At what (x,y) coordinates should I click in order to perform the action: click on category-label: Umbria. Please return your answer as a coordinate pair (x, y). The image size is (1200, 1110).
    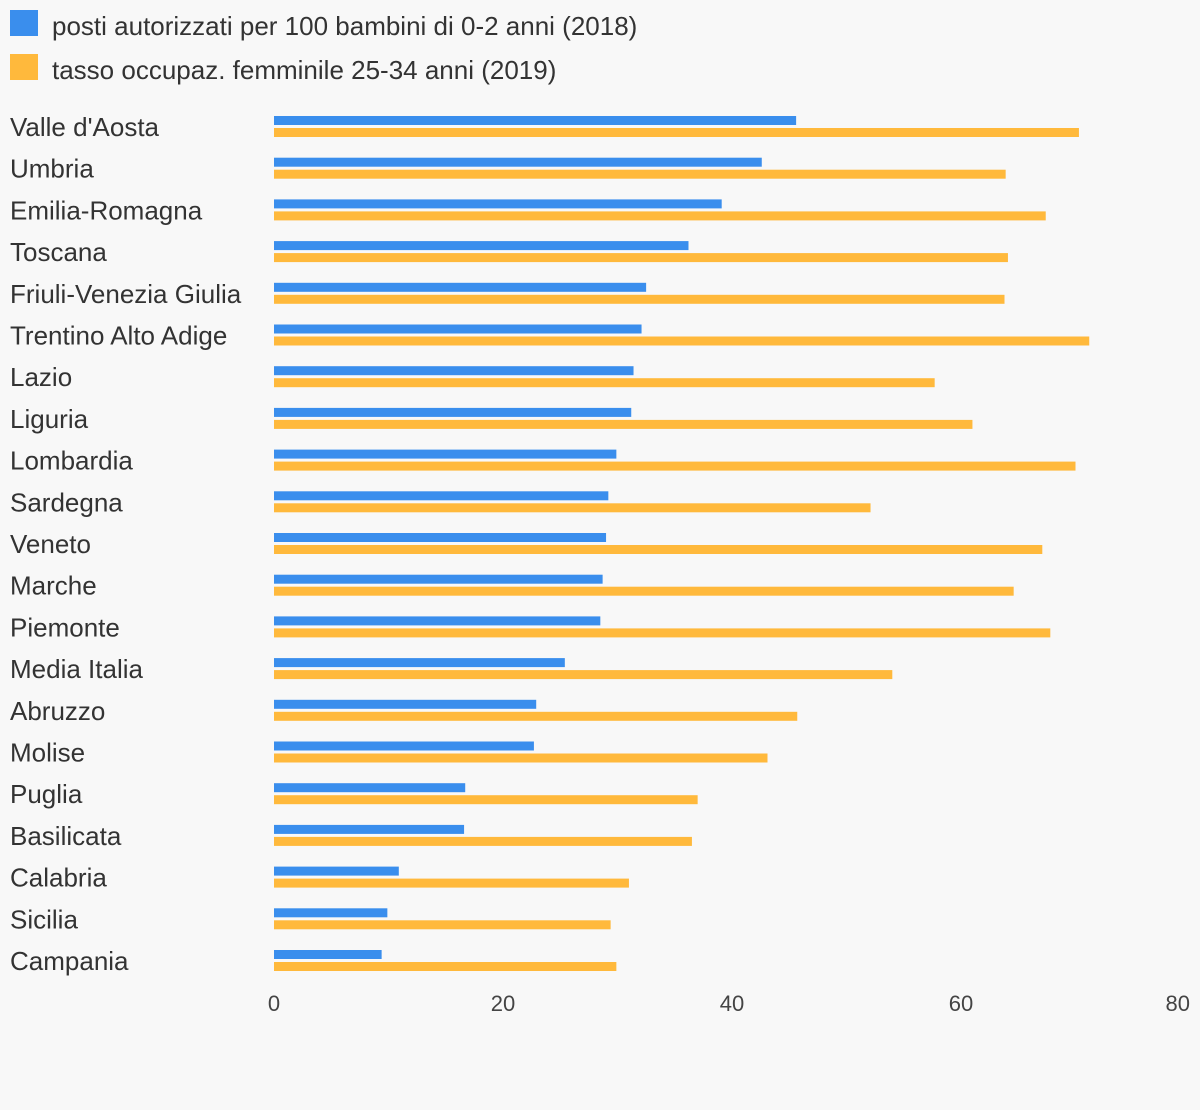
    Looking at the image, I should click on (52, 169).